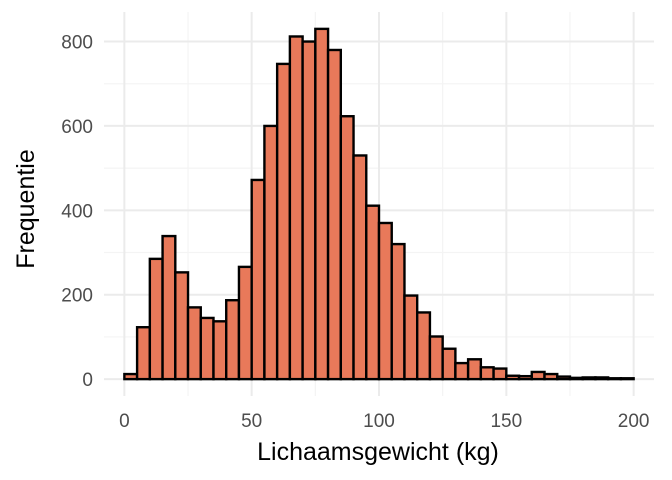 The image size is (672, 480). What do you see at coordinates (124, 421) in the screenshot?
I see `x-tick-label: 0` at bounding box center [124, 421].